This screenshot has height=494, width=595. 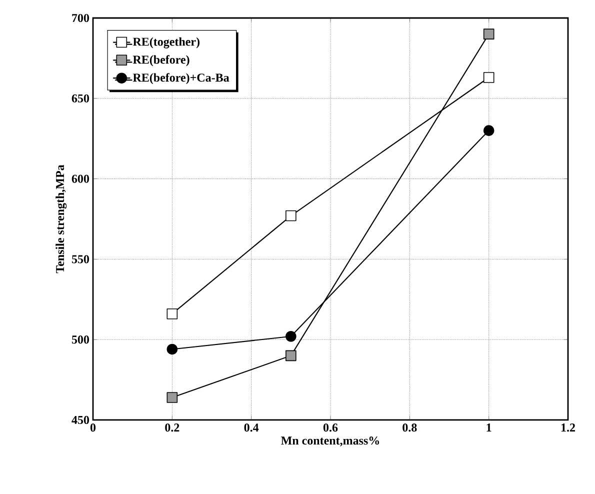 I want to click on x-tick-label: 1, so click(x=489, y=428).